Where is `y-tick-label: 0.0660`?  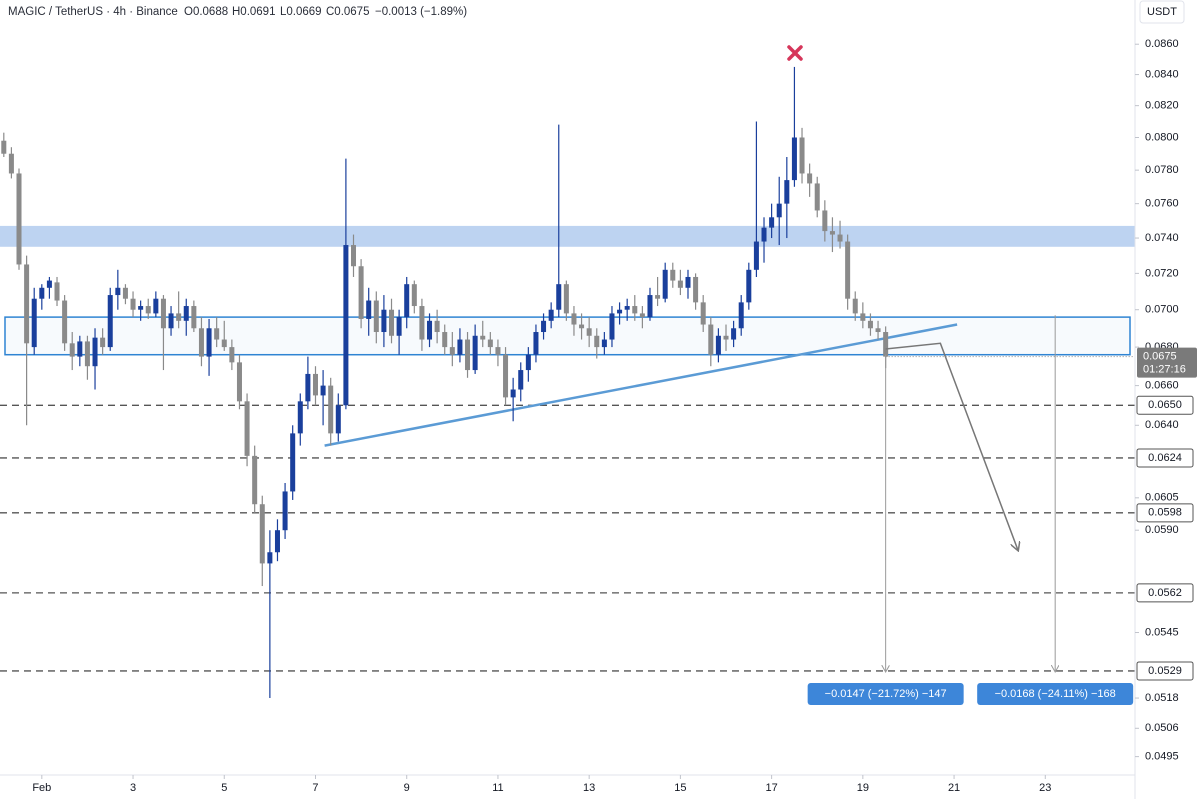
y-tick-label: 0.0660 is located at coordinates (1162, 386).